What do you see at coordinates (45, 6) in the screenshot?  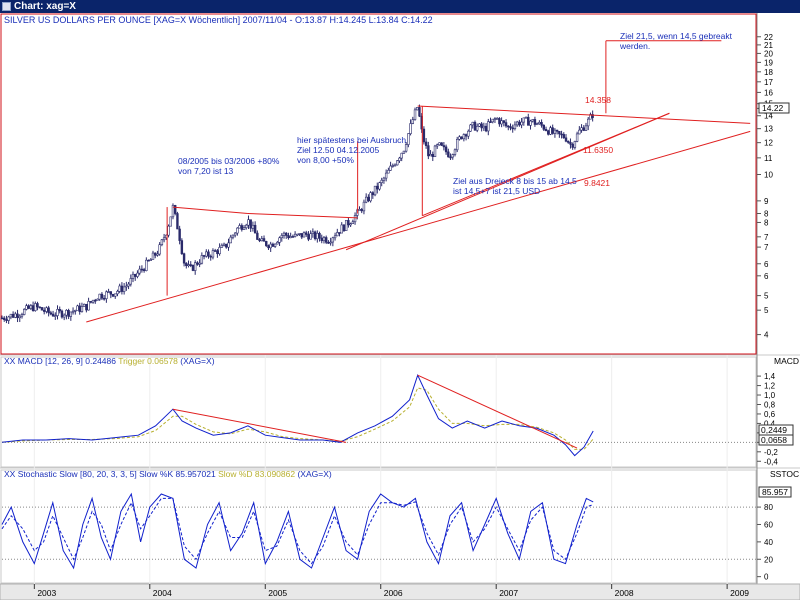 I see `window-title: Chart: xag=X` at bounding box center [45, 6].